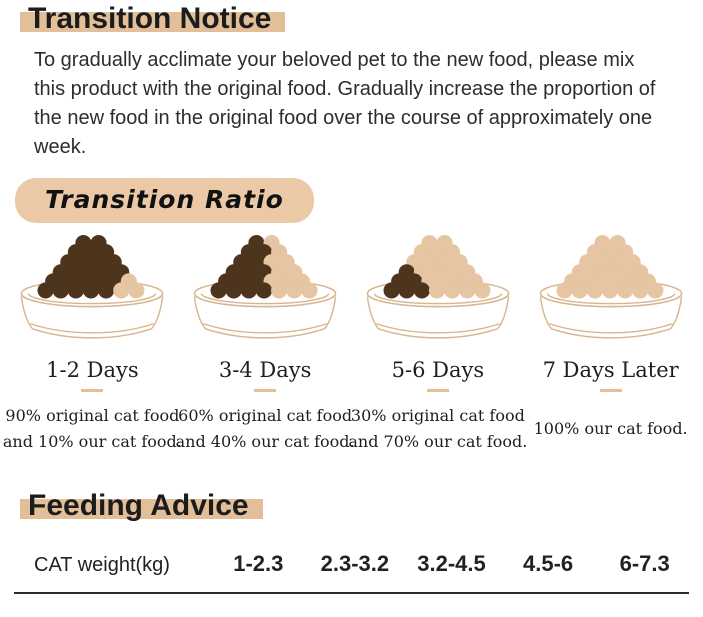  What do you see at coordinates (265, 370) in the screenshot?
I see `stage-2-day-label: 3-4 Days` at bounding box center [265, 370].